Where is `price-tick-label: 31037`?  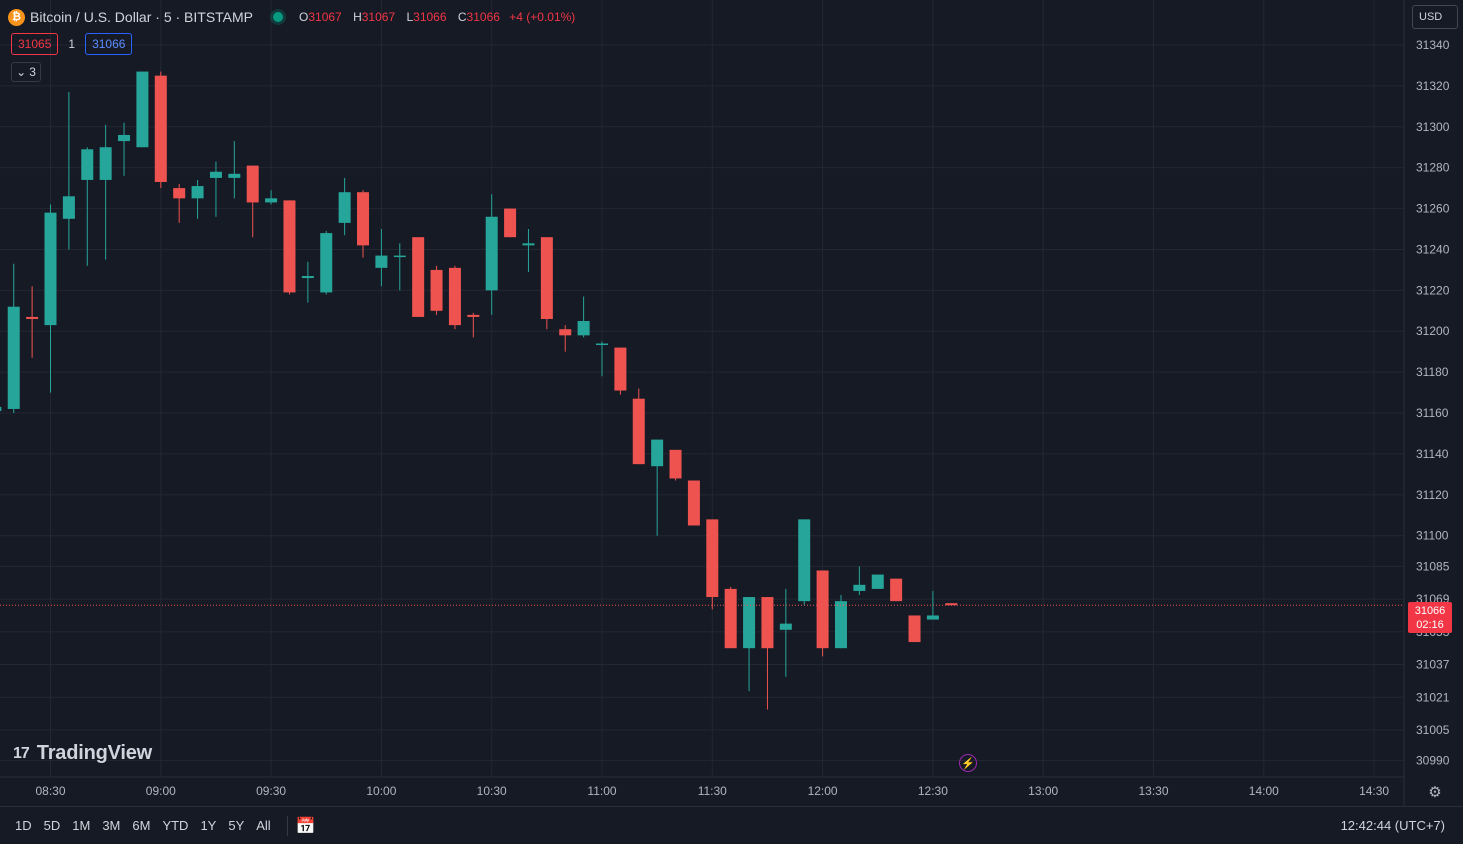 price-tick-label: 31037 is located at coordinates (1433, 665).